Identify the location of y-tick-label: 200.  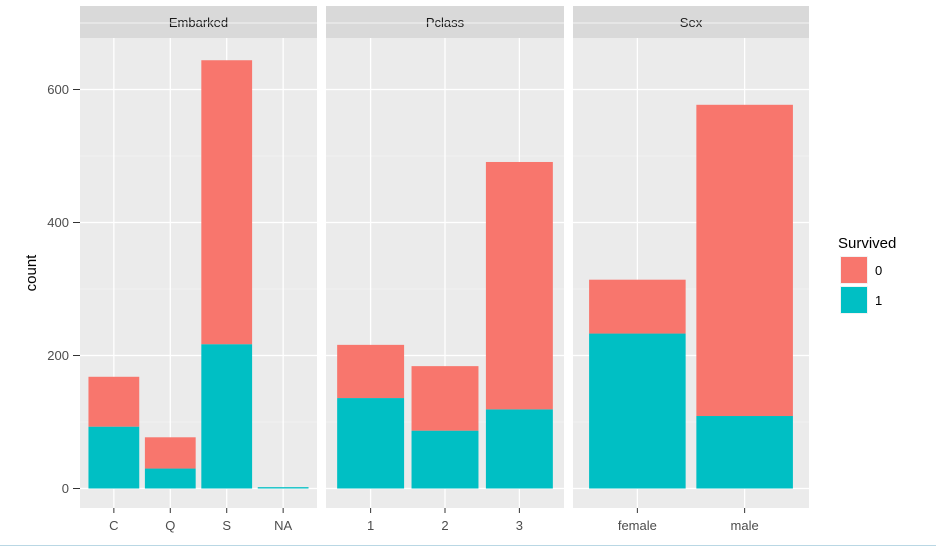
(58, 355).